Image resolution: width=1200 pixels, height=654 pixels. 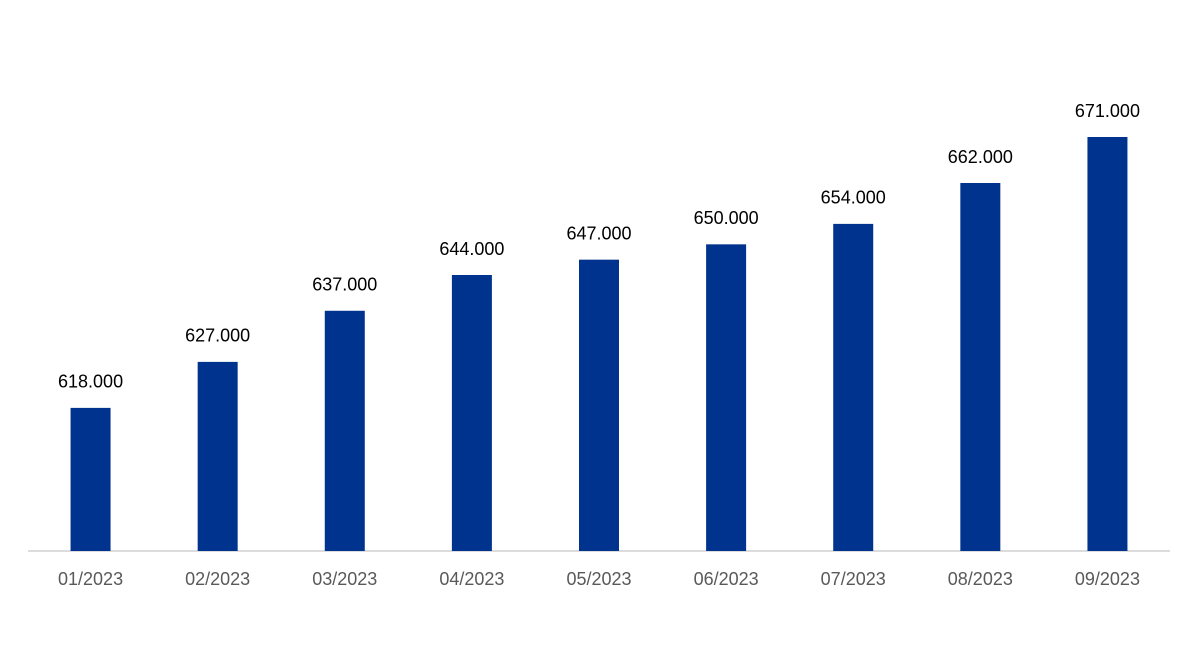 What do you see at coordinates (217, 579) in the screenshot?
I see `x-tick-label: 02/2023` at bounding box center [217, 579].